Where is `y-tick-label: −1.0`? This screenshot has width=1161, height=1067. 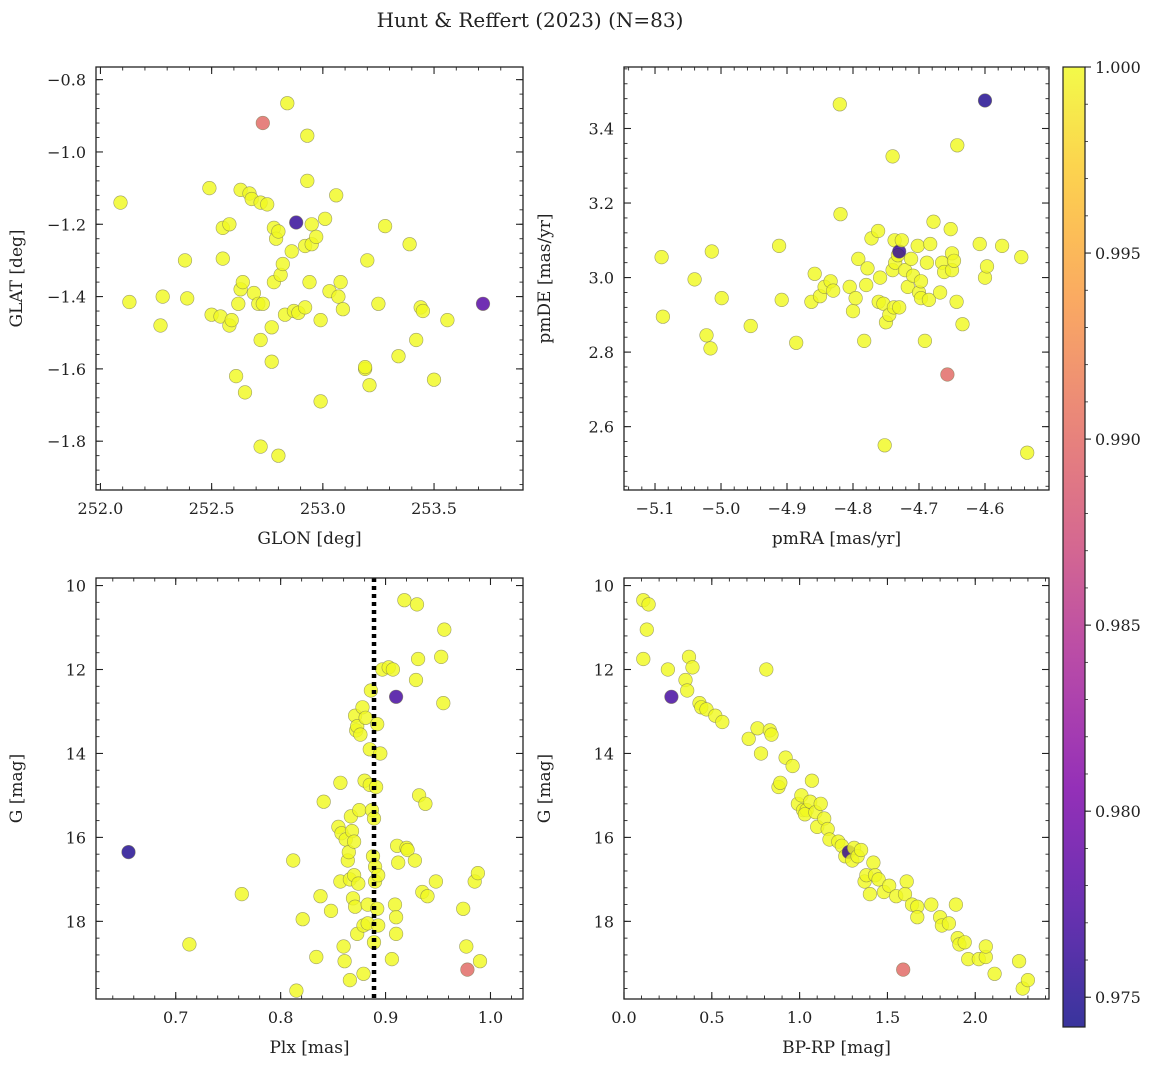
y-tick-label: −1.0 is located at coordinates (66, 152).